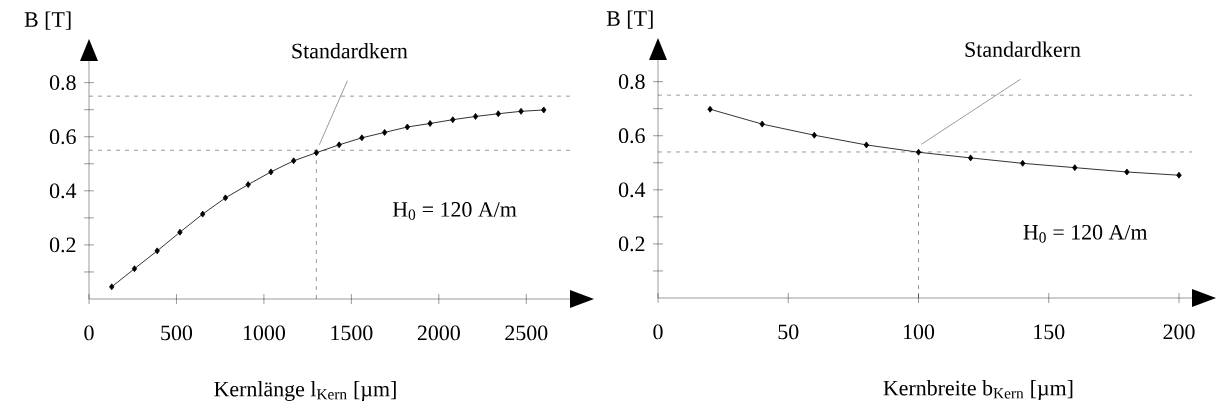 The height and width of the screenshot is (412, 1221). I want to click on x-tick-label: 2500, so click(526, 333).